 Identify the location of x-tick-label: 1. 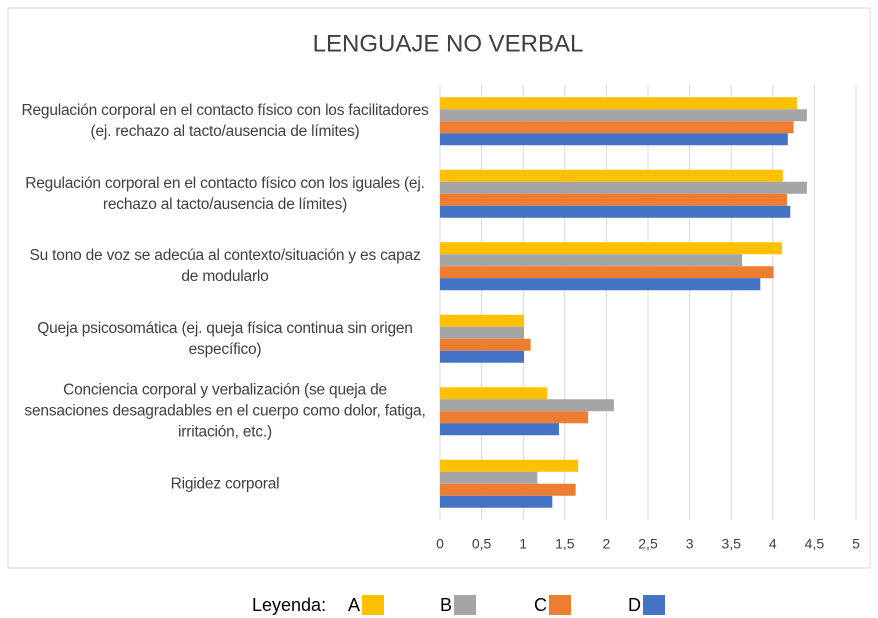
(523, 544).